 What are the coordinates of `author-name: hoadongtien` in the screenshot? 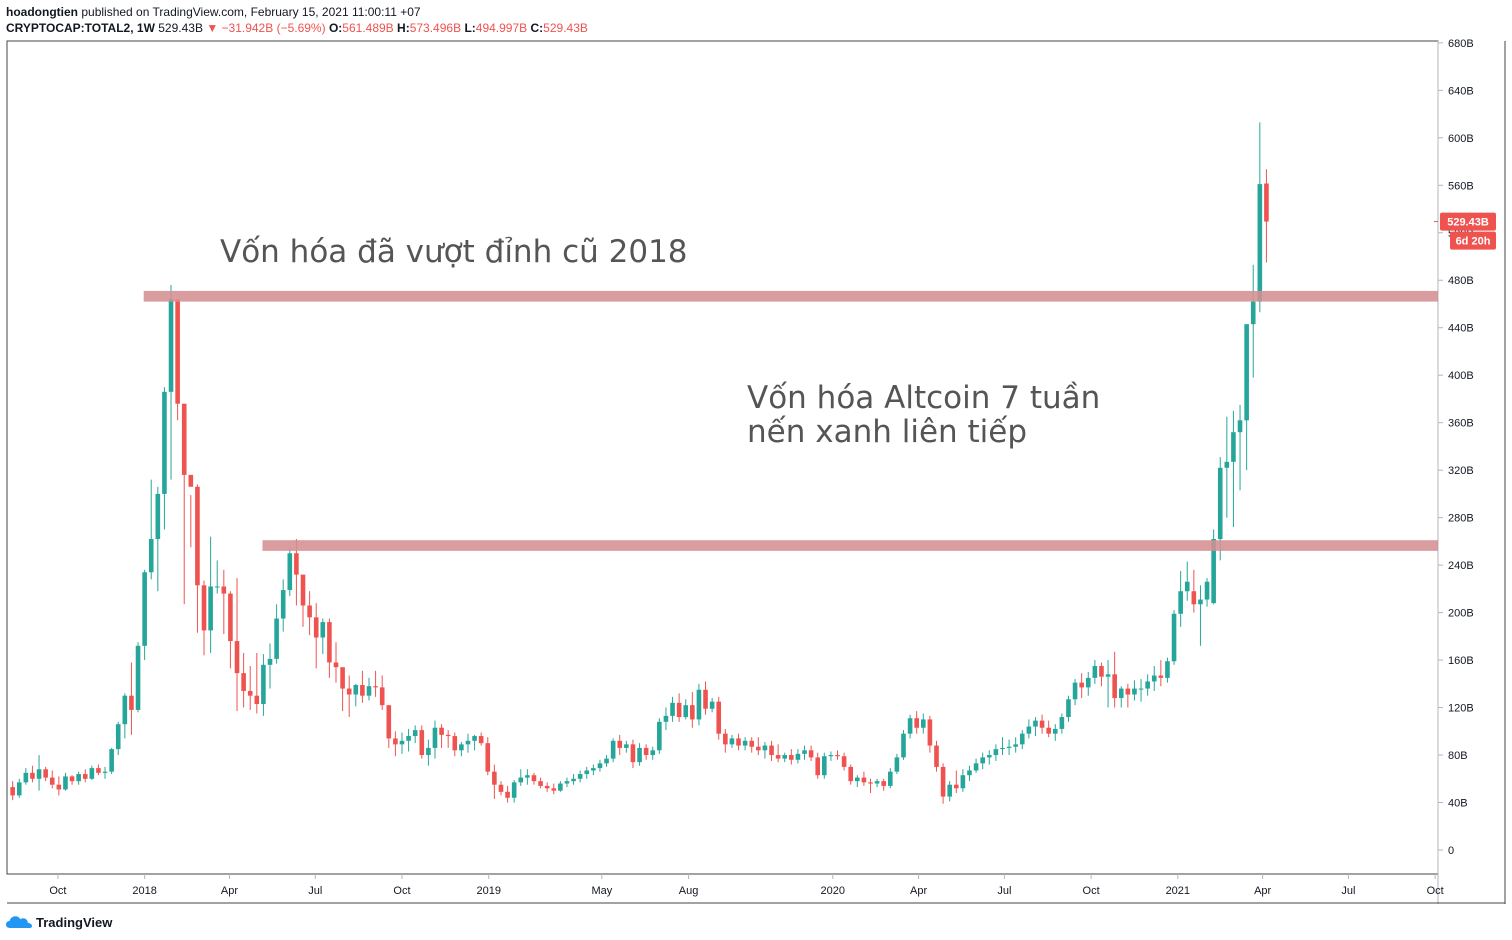 It's located at (42, 12).